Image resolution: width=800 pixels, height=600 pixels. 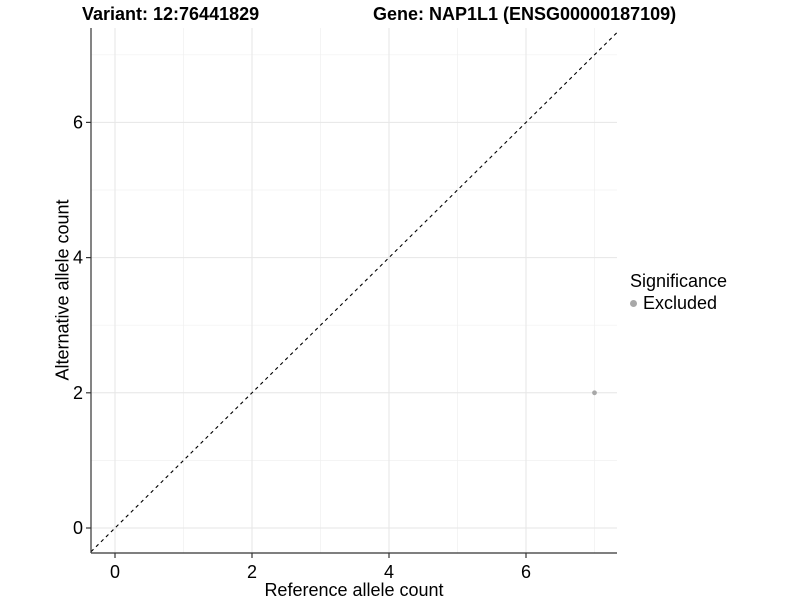 What do you see at coordinates (171, 14) in the screenshot?
I see `variant-title: Variant: 12:76441829` at bounding box center [171, 14].